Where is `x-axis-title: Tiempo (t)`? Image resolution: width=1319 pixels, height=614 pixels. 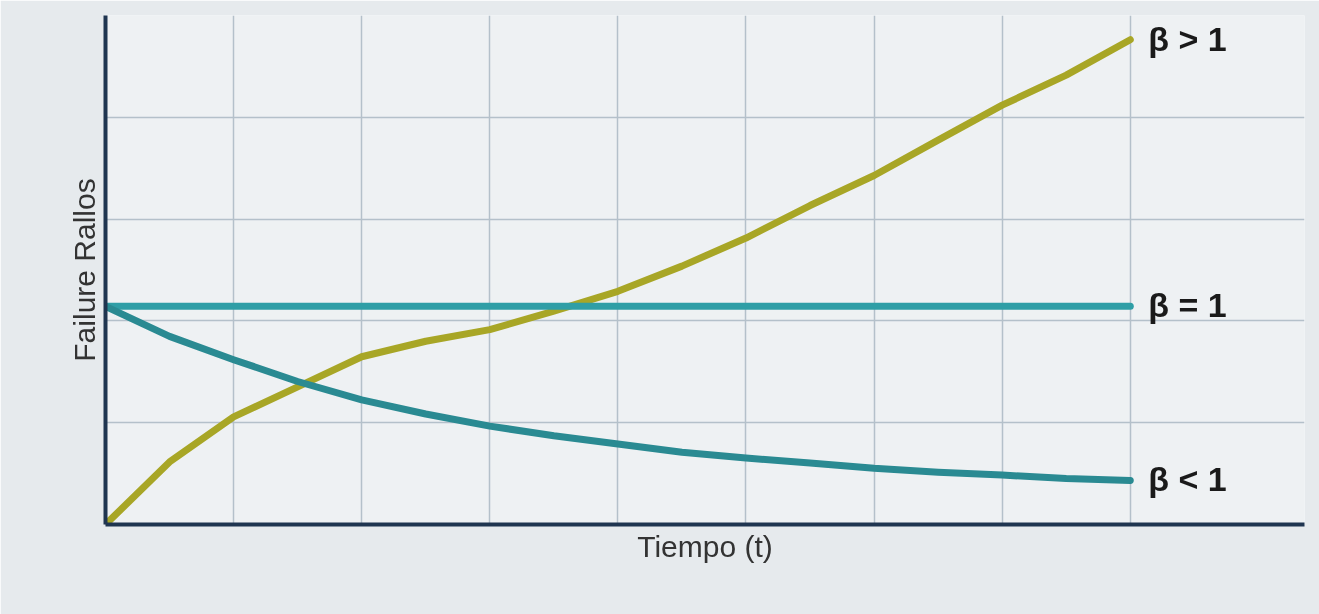 x-axis-title: Tiempo (t) is located at coordinates (705, 546).